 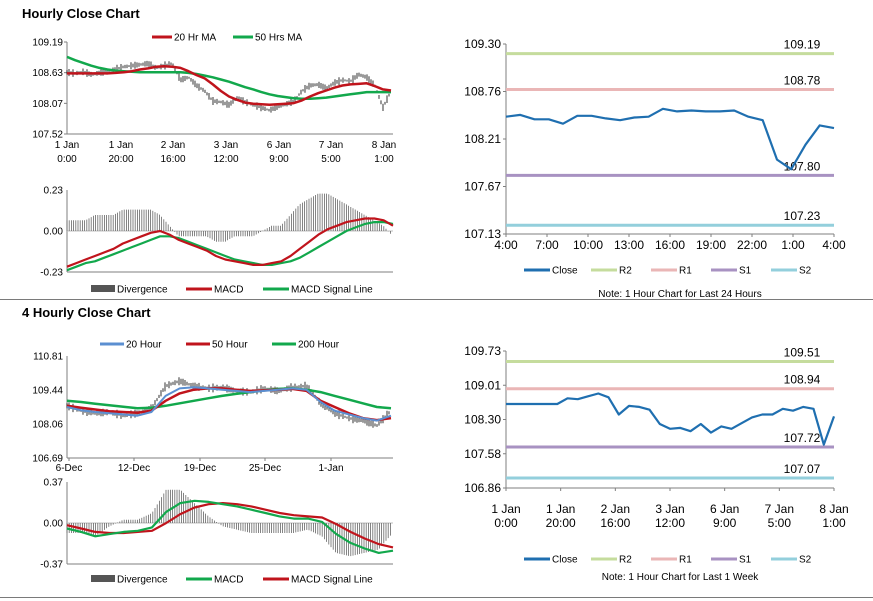 I want to click on four-hourly-price-ytick: 109.44, so click(x=47, y=391).